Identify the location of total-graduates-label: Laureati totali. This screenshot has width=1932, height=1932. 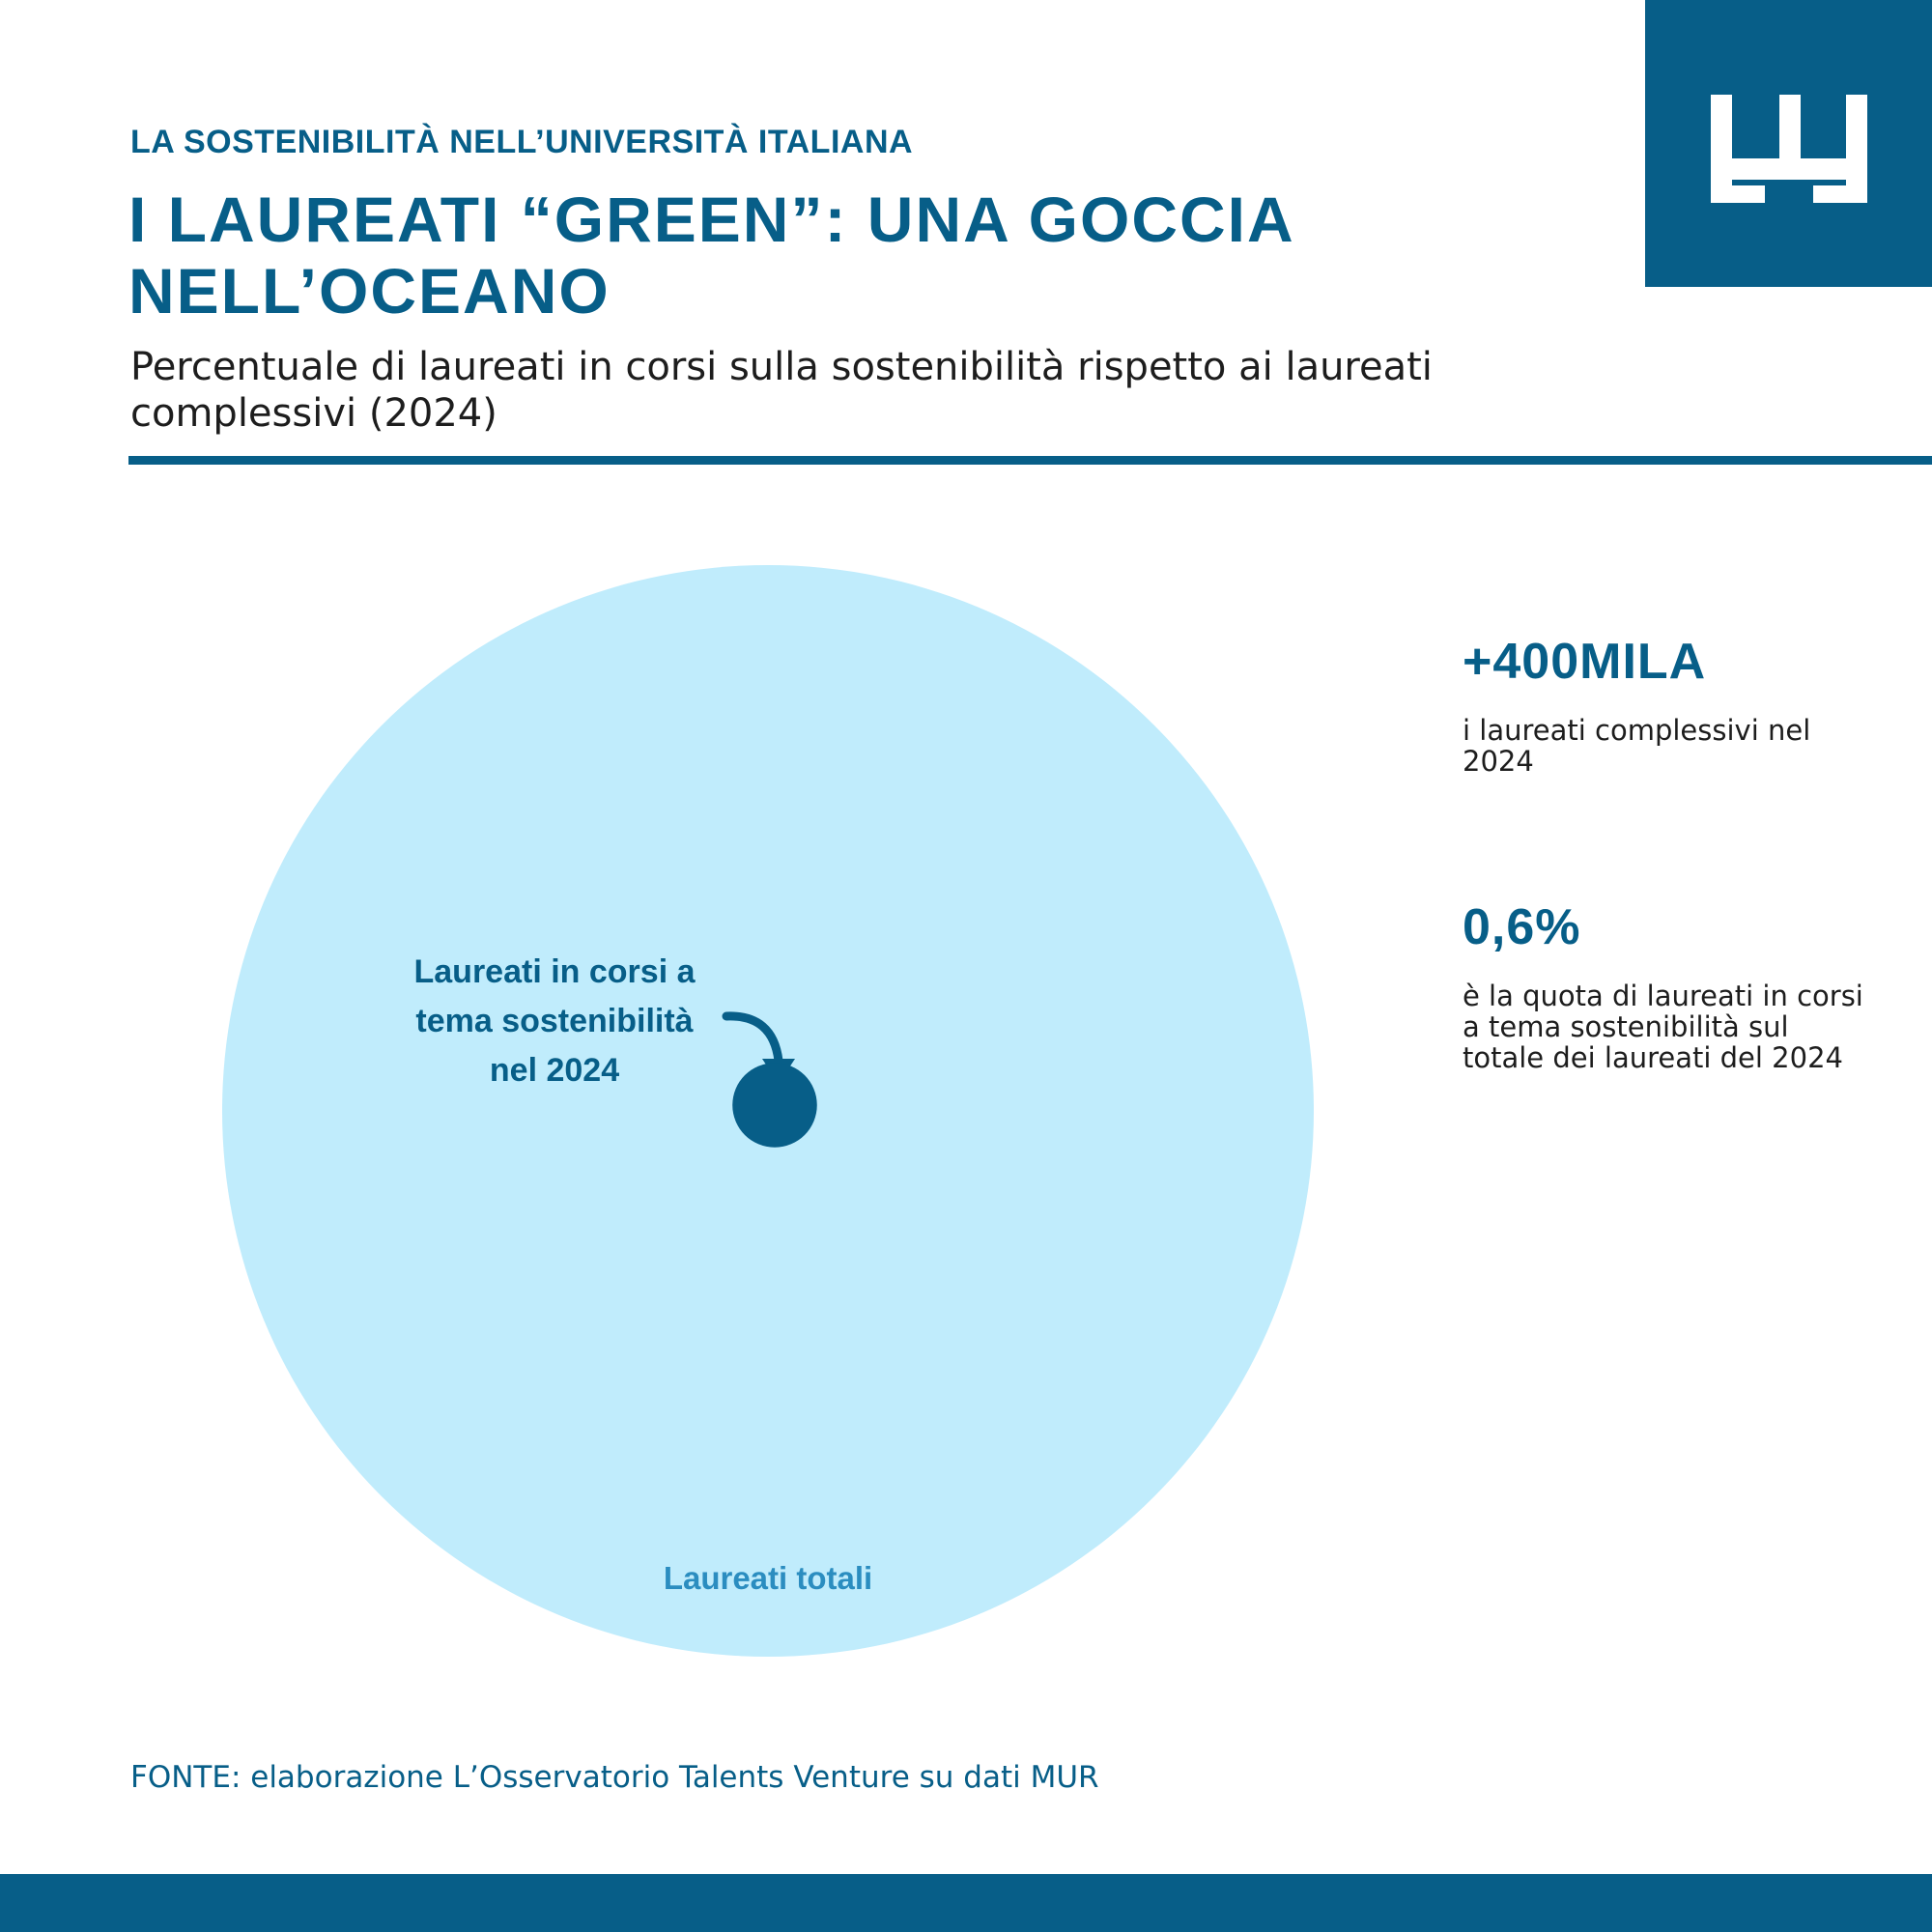
(768, 1578).